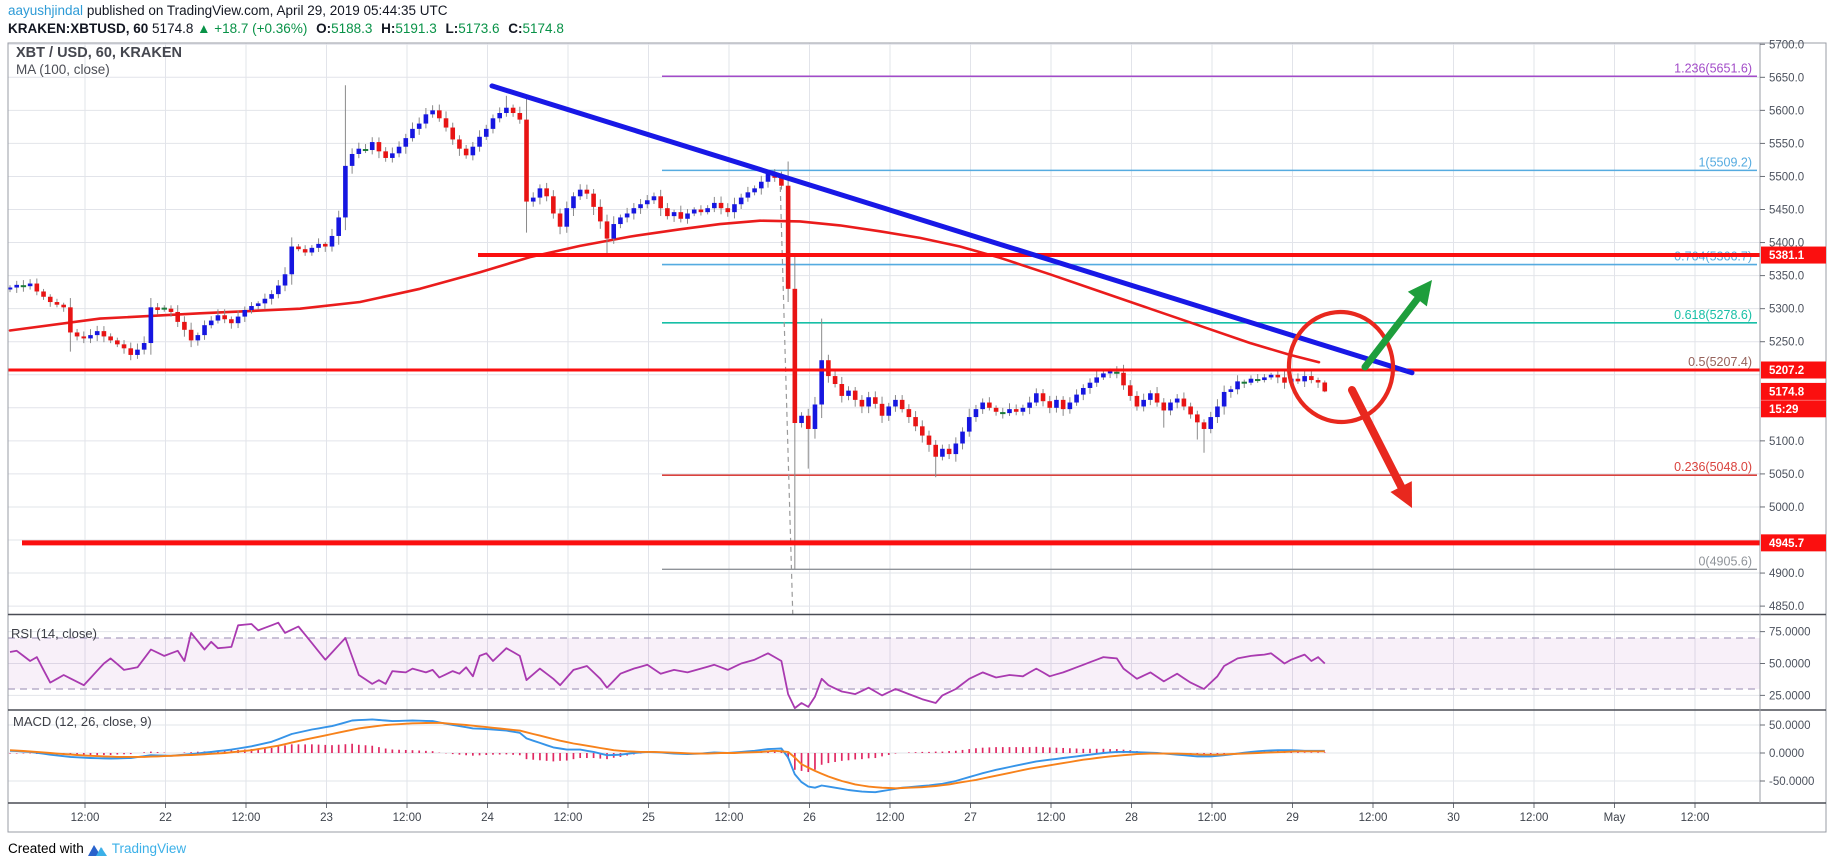 Image resolution: width=1828 pixels, height=868 pixels. What do you see at coordinates (1131, 818) in the screenshot?
I see `time-tick-label: 28` at bounding box center [1131, 818].